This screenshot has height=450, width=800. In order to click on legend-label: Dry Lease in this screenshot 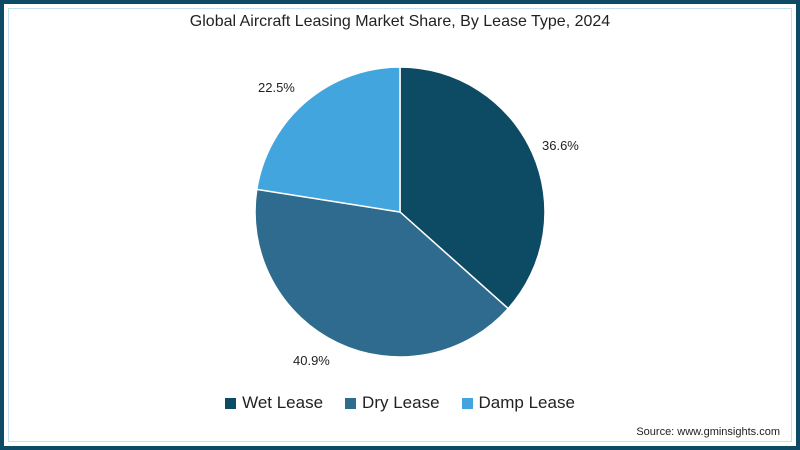, I will do `click(401, 402)`.